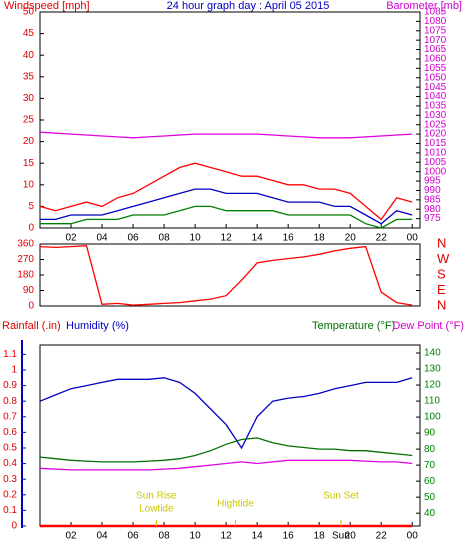 Image resolution: width=466 pixels, height=555 pixels. I want to click on y-axis-label: Rainfall (.in), so click(31, 326).